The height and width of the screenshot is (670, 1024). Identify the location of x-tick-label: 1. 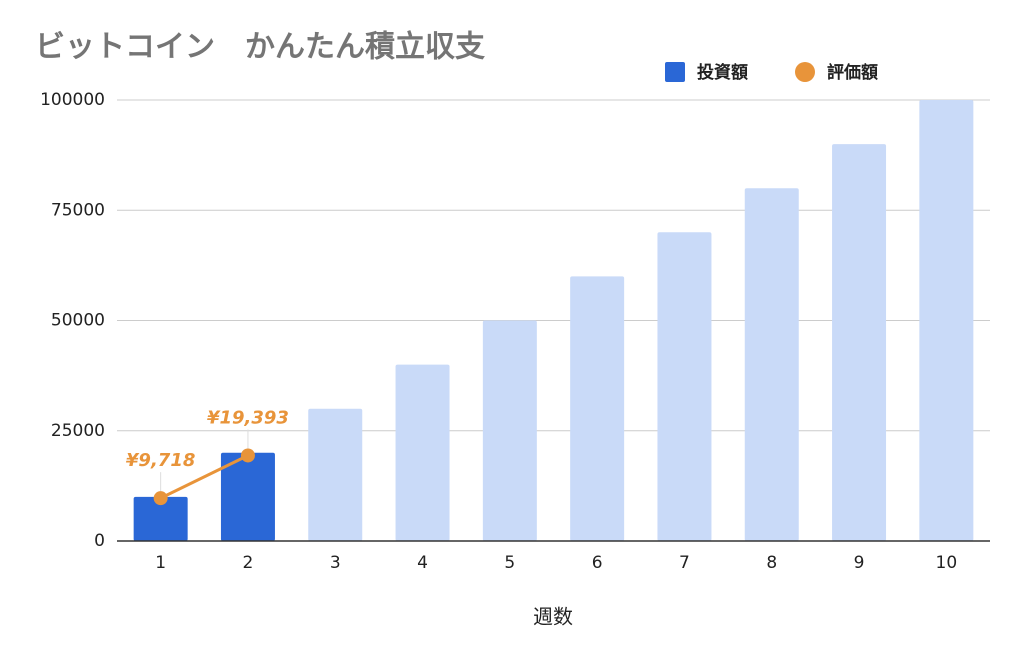
(160, 563).